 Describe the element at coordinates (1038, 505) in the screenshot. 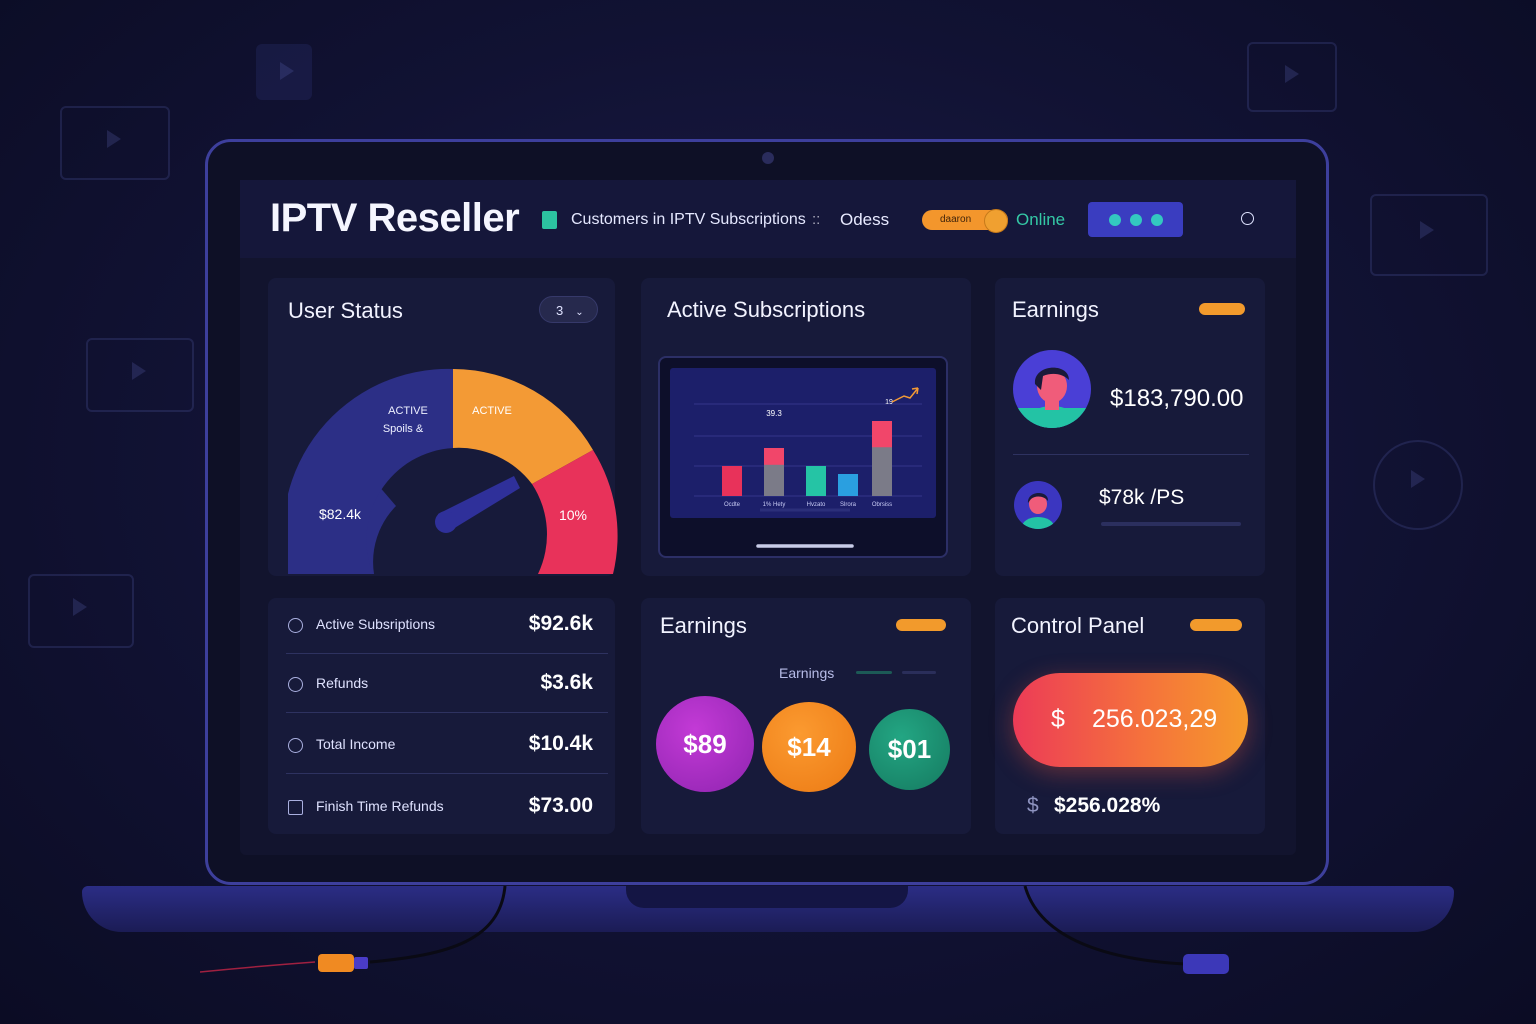

I see `avatar-small` at that location.